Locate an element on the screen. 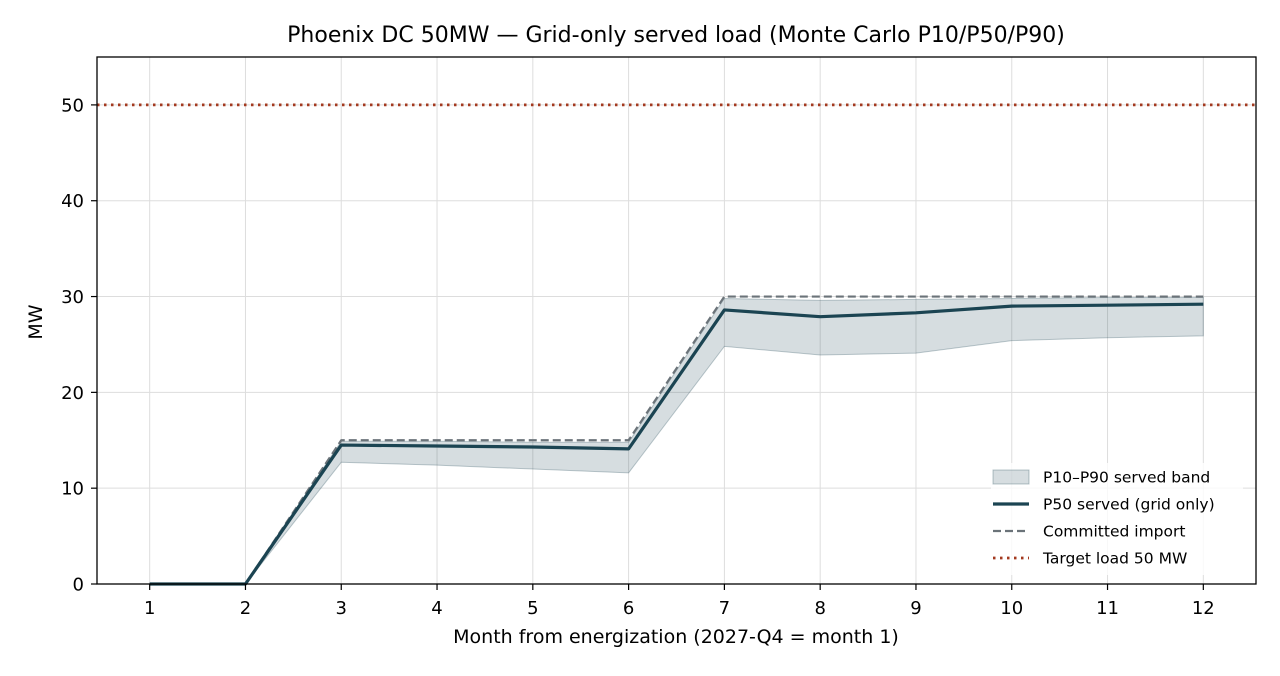 This screenshot has height=676, width=1280. x-tick-label: 8 is located at coordinates (819, 608).